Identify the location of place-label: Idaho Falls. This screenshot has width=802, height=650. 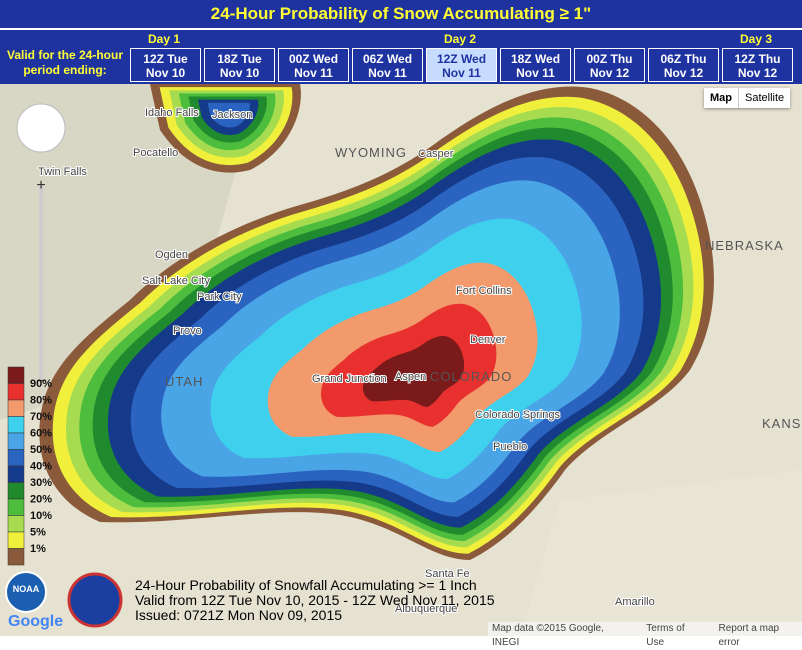
(172, 113).